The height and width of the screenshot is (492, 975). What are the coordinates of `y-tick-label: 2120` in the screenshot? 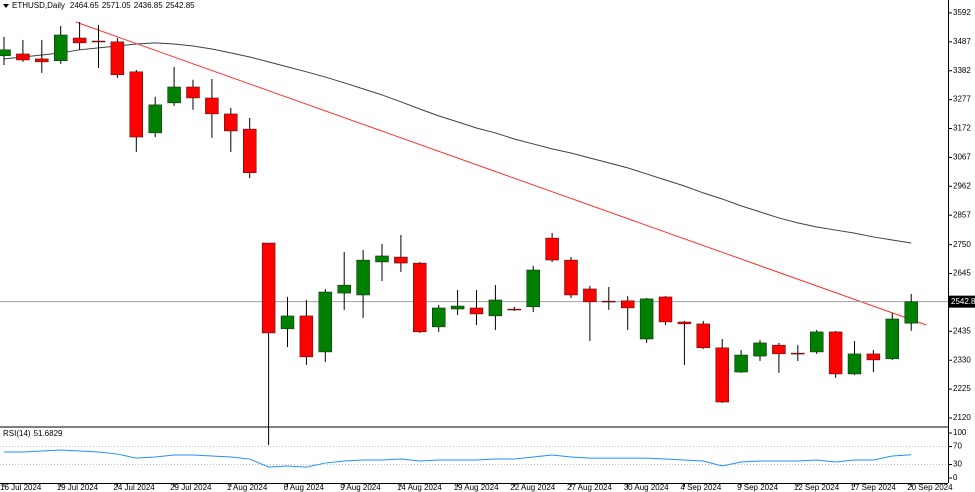 It's located at (962, 417).